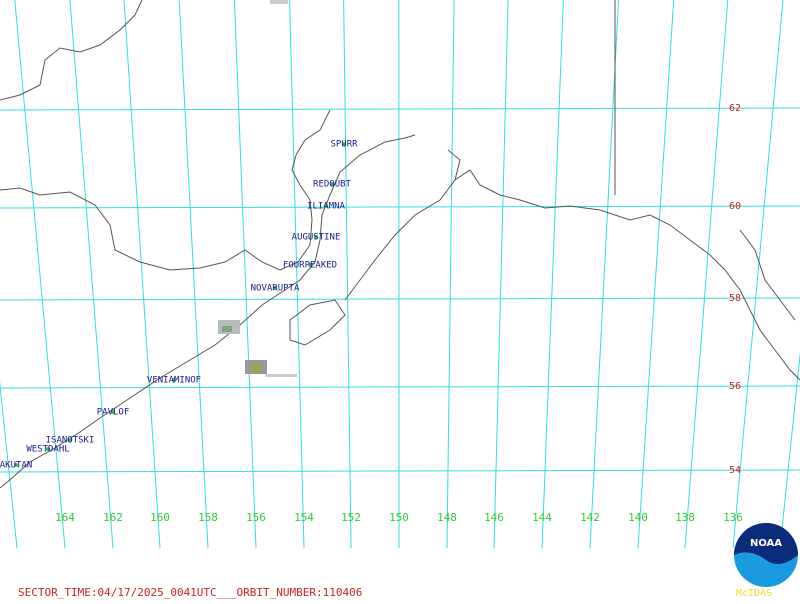  What do you see at coordinates (733, 517) in the screenshot?
I see `longitude-label: 136` at bounding box center [733, 517].